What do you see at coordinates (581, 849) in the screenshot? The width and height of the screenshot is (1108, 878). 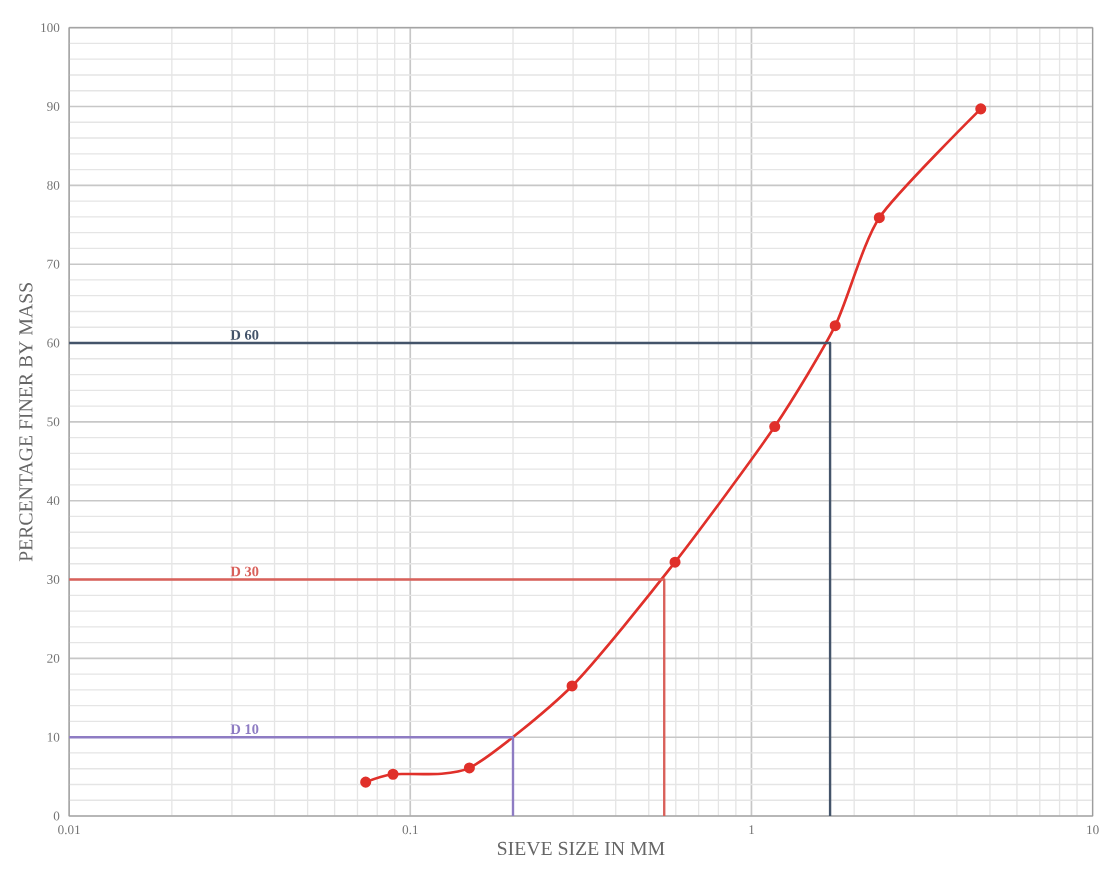 I see `x-axis-title: SIEVE SIZE IN MM` at bounding box center [581, 849].